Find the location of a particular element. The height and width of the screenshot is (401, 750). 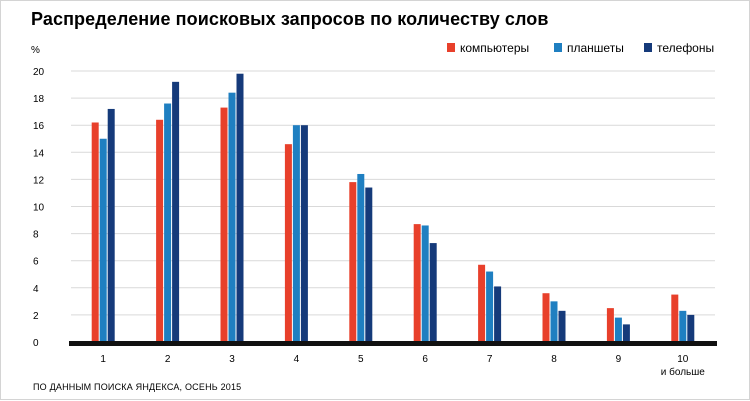

y-tick-label: 4 is located at coordinates (36, 289).